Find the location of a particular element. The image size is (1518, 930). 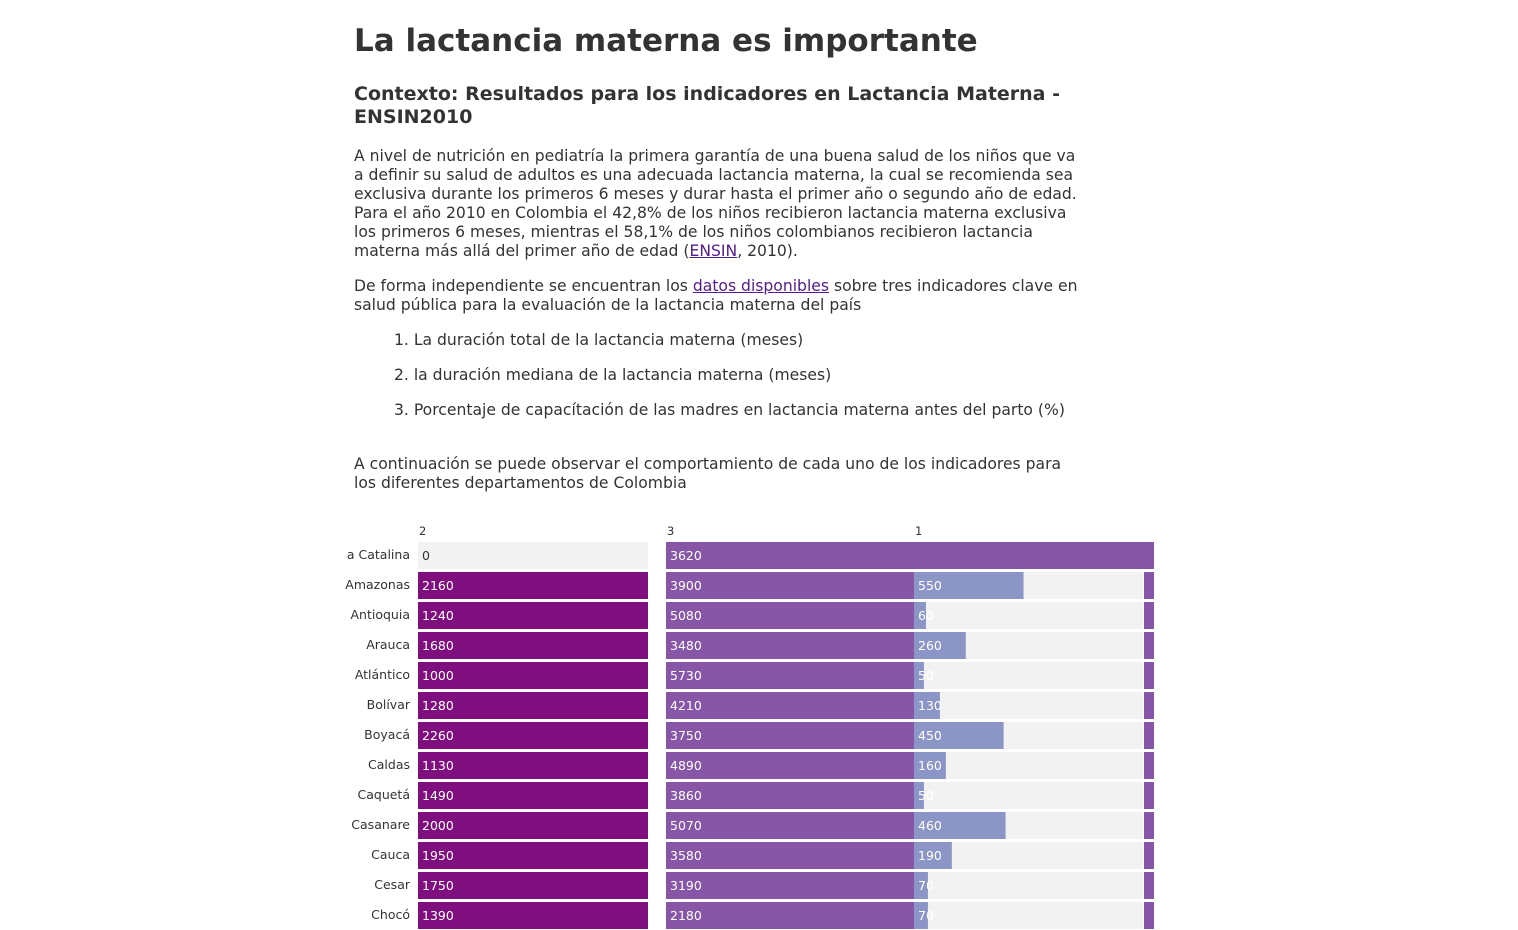

data-label: 1750 is located at coordinates (438, 885).